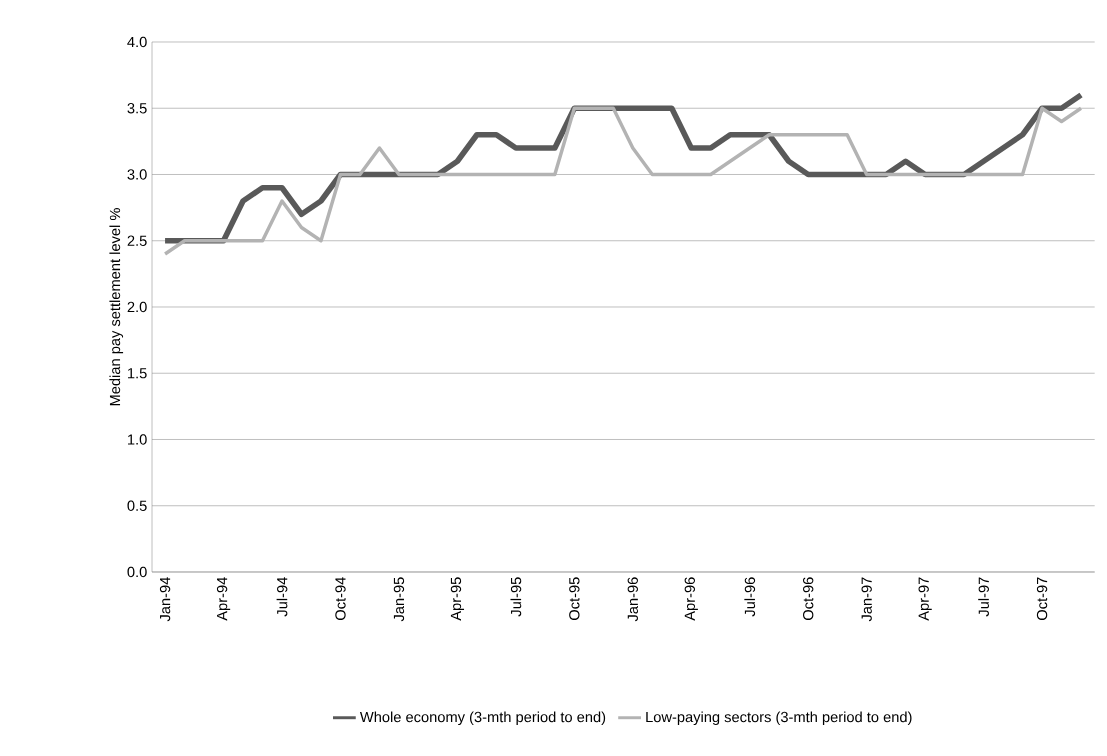 This screenshot has height=756, width=1107. I want to click on x-tick-label: Jan-96, so click(632, 599).